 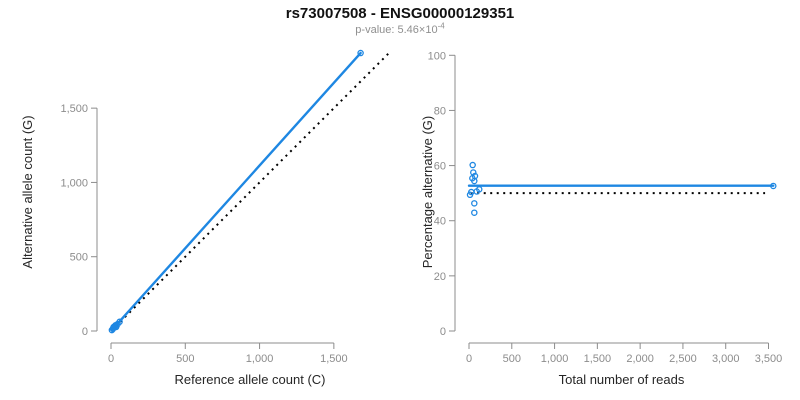 I want to click on chart-title: rs73007508 - ENSG00000129351, so click(x=400, y=13).